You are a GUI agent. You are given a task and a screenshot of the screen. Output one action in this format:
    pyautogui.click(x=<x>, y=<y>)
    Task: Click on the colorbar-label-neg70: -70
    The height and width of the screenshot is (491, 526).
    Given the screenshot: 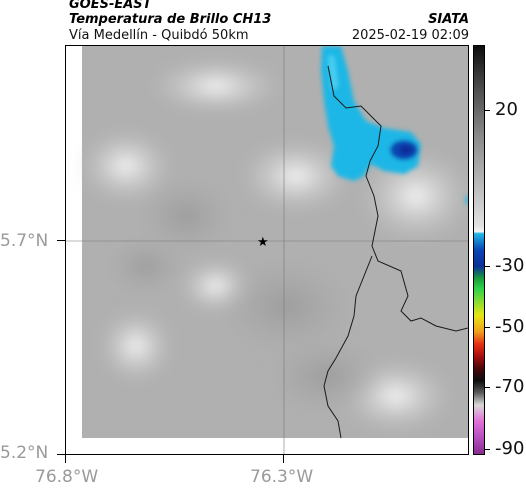 What is the action you would take?
    pyautogui.click(x=510, y=386)
    